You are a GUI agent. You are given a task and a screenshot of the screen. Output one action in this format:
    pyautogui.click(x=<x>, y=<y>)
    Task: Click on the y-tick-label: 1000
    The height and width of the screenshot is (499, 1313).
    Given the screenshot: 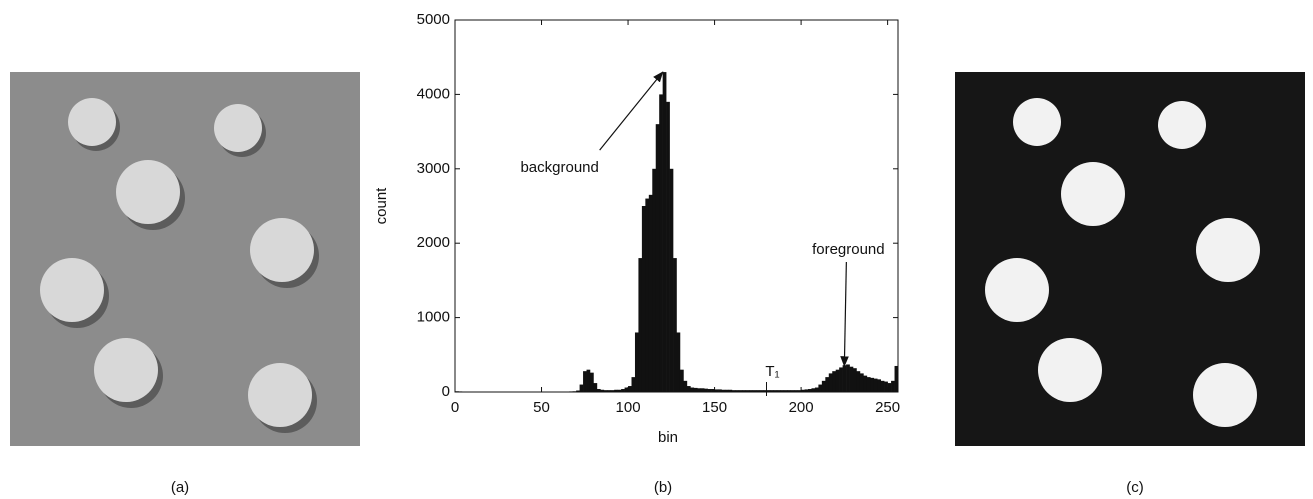 What is the action you would take?
    pyautogui.click(x=433, y=317)
    